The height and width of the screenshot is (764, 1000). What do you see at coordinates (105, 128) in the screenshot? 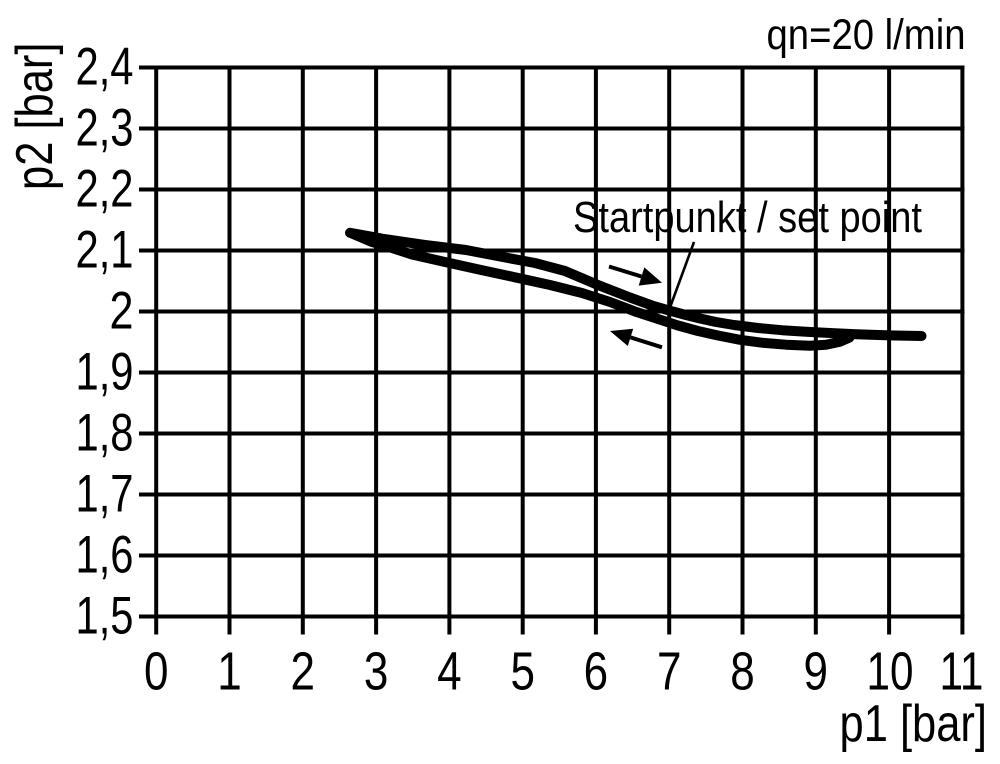
I see `svg-text: 2,3` at bounding box center [105, 128].